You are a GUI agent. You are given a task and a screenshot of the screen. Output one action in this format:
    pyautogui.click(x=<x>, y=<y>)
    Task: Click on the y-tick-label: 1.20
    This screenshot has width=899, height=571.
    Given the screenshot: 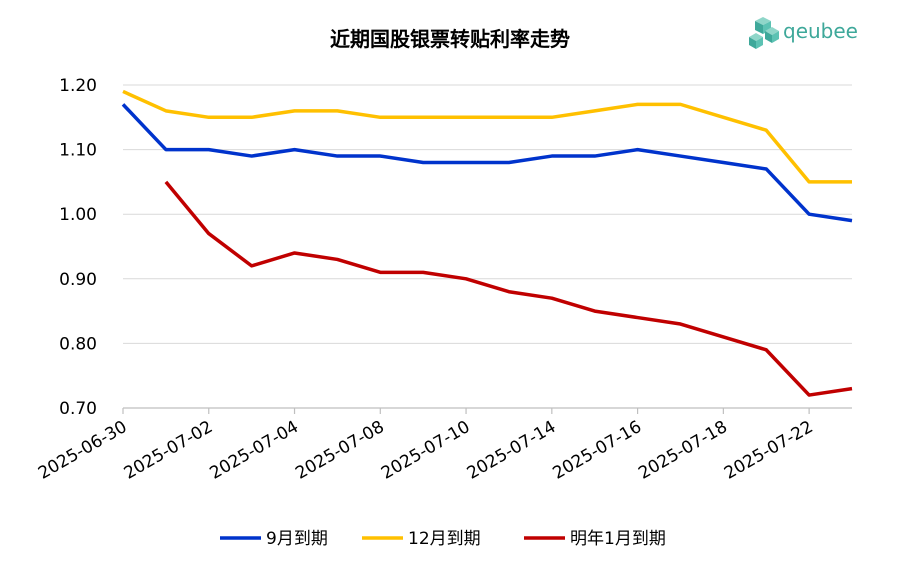 What is the action you would take?
    pyautogui.click(x=78, y=86)
    